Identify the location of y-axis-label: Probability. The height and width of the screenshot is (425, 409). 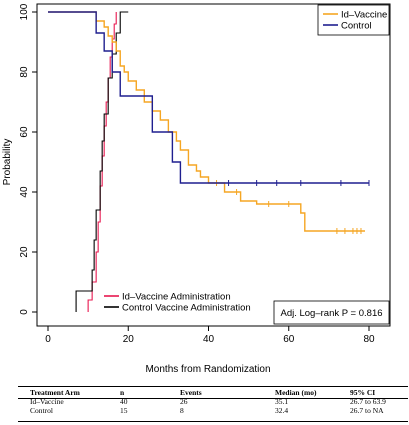
(7, 162).